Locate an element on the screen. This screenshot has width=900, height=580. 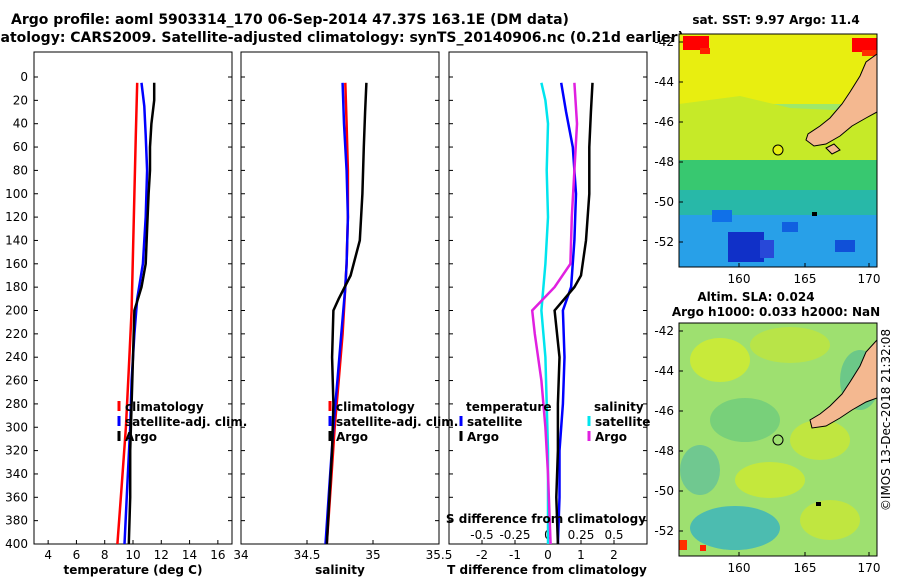
depth-tick-label: 300 is located at coordinates (16, 427).